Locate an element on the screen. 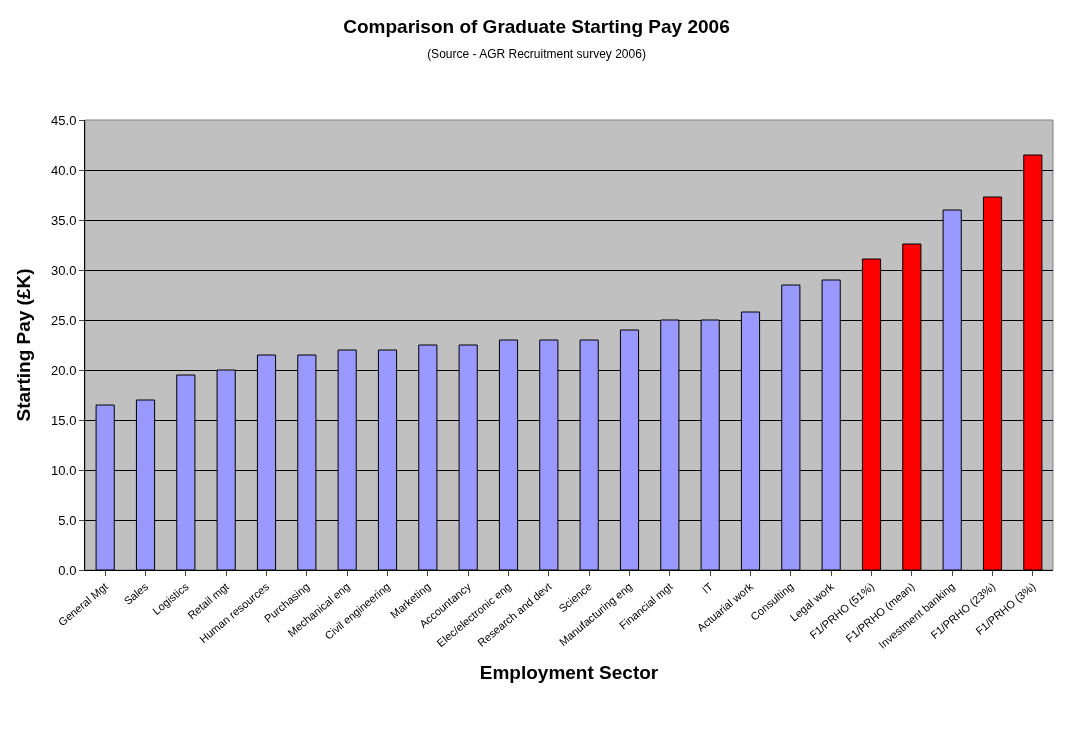 The width and height of the screenshot is (1073, 730). y-tick-label: 20.0 is located at coordinates (64, 370).